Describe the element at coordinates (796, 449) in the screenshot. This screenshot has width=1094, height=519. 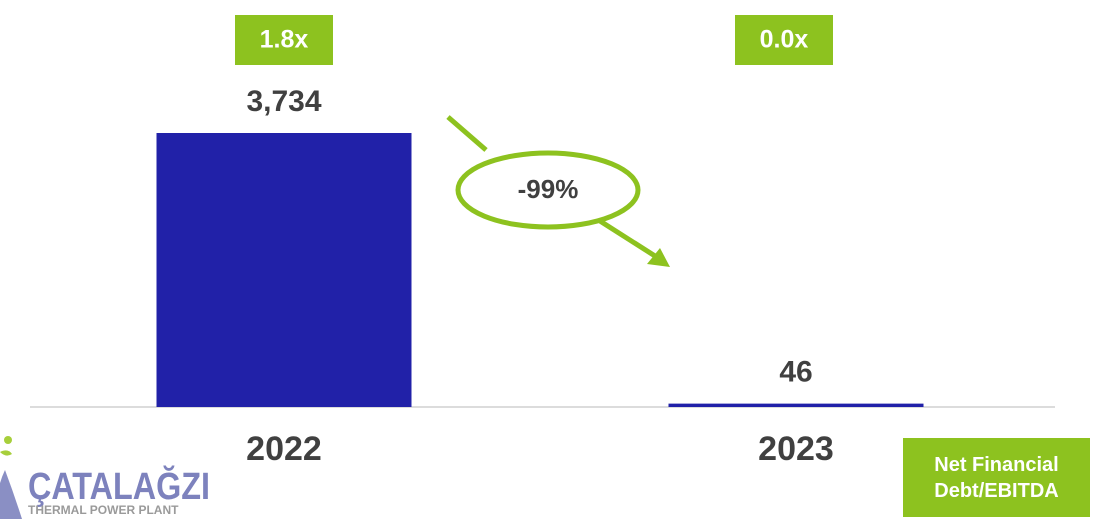
I see `x-tick-label: 2023` at that location.